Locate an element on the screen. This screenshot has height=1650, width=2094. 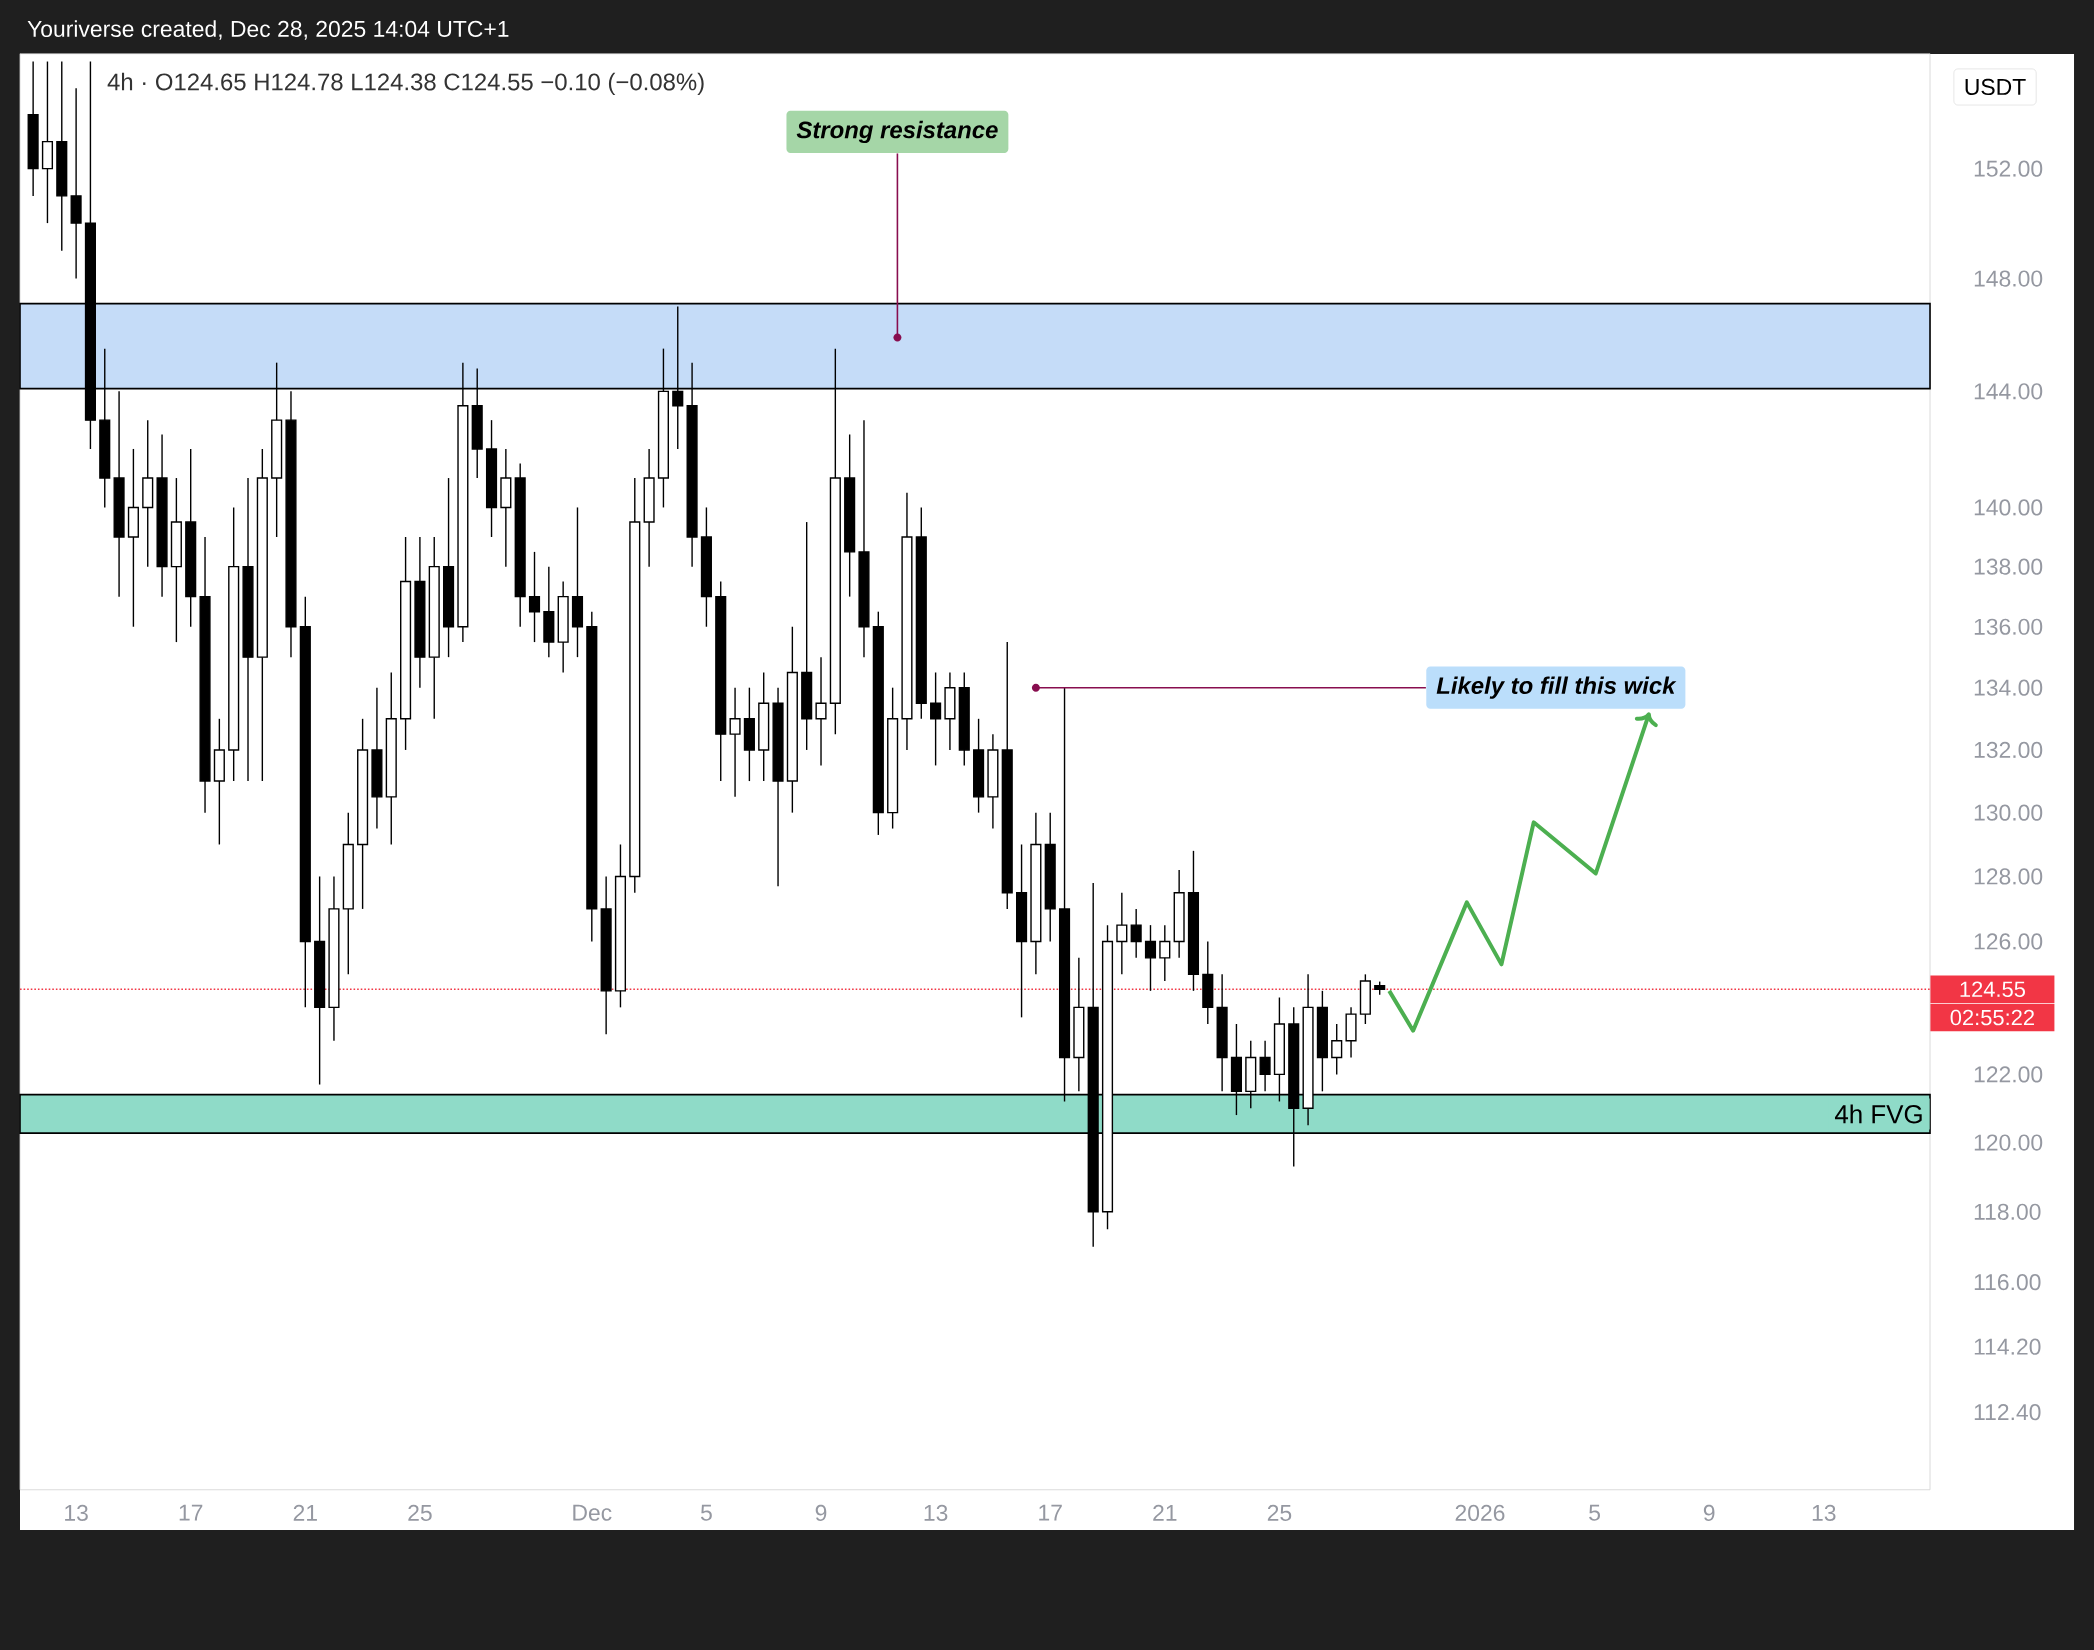
y-tick-label: 112.40 is located at coordinates (2007, 1412).